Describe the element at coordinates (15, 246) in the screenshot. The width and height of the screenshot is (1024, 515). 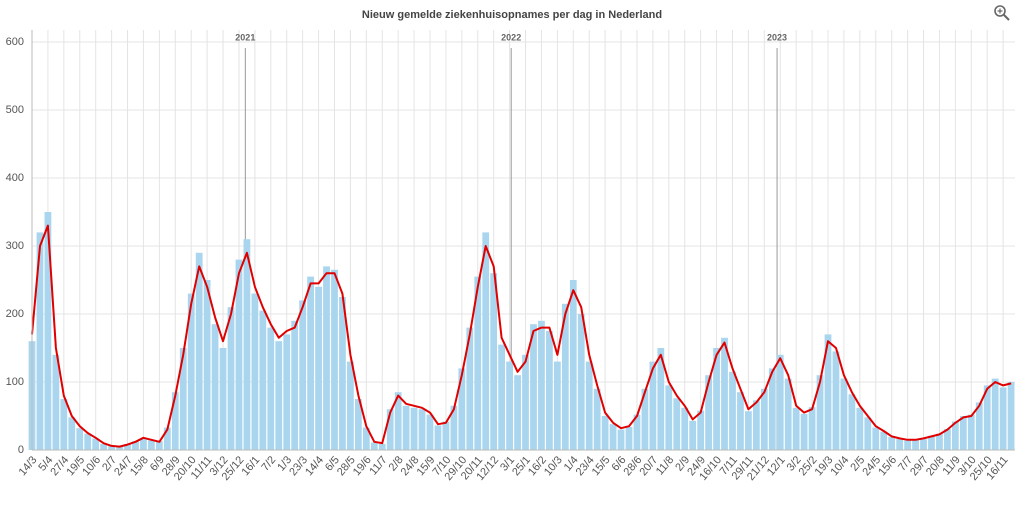
I see `y-tick-label: 300` at that location.